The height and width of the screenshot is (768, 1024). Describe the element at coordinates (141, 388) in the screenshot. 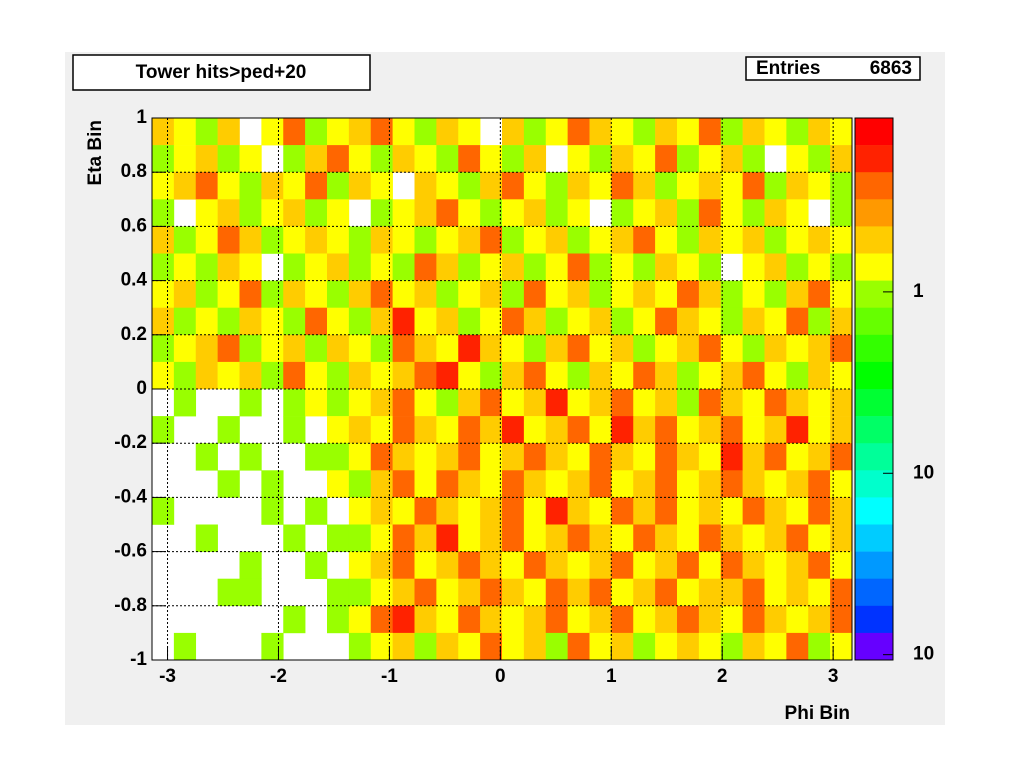

I see `y-tick-label: 0` at that location.